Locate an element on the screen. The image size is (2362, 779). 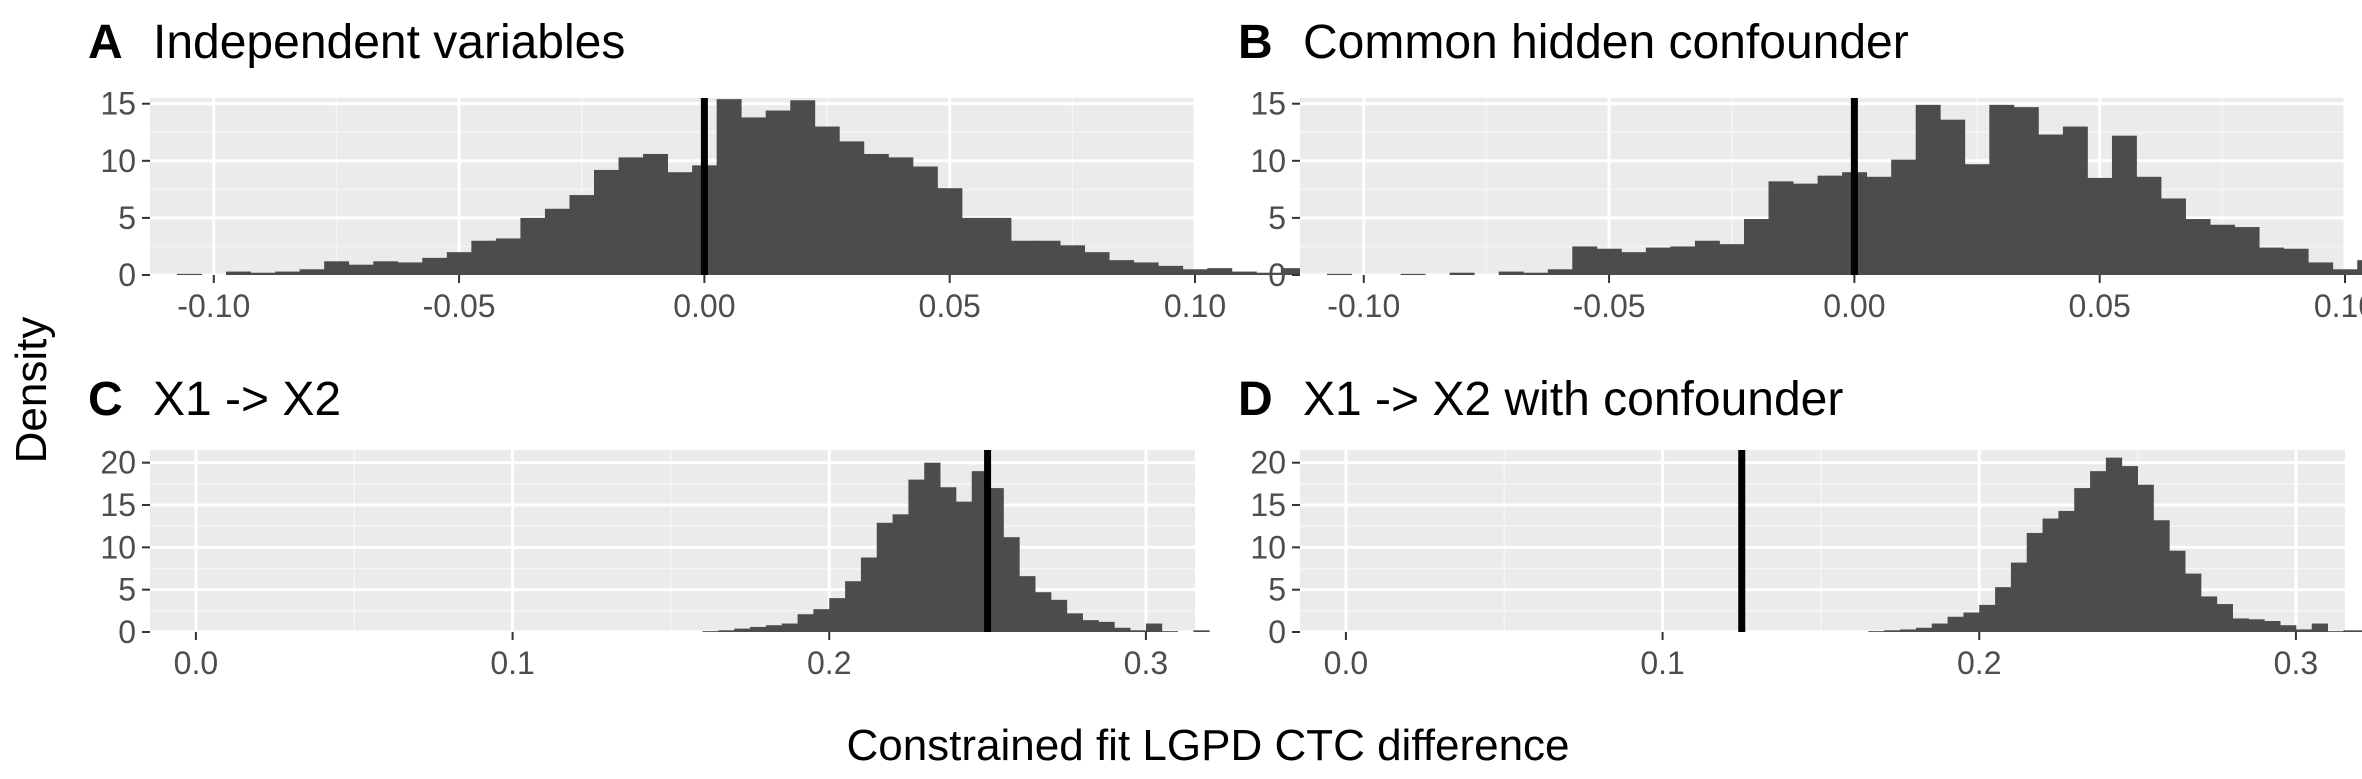
x-tick-label: -0.10 is located at coordinates (1363, 306).